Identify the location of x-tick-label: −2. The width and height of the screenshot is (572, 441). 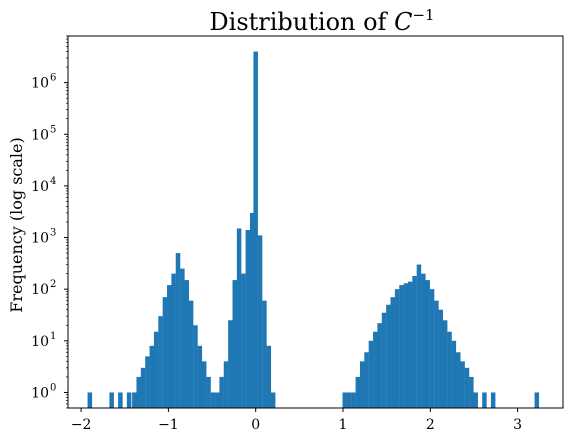
(81, 425).